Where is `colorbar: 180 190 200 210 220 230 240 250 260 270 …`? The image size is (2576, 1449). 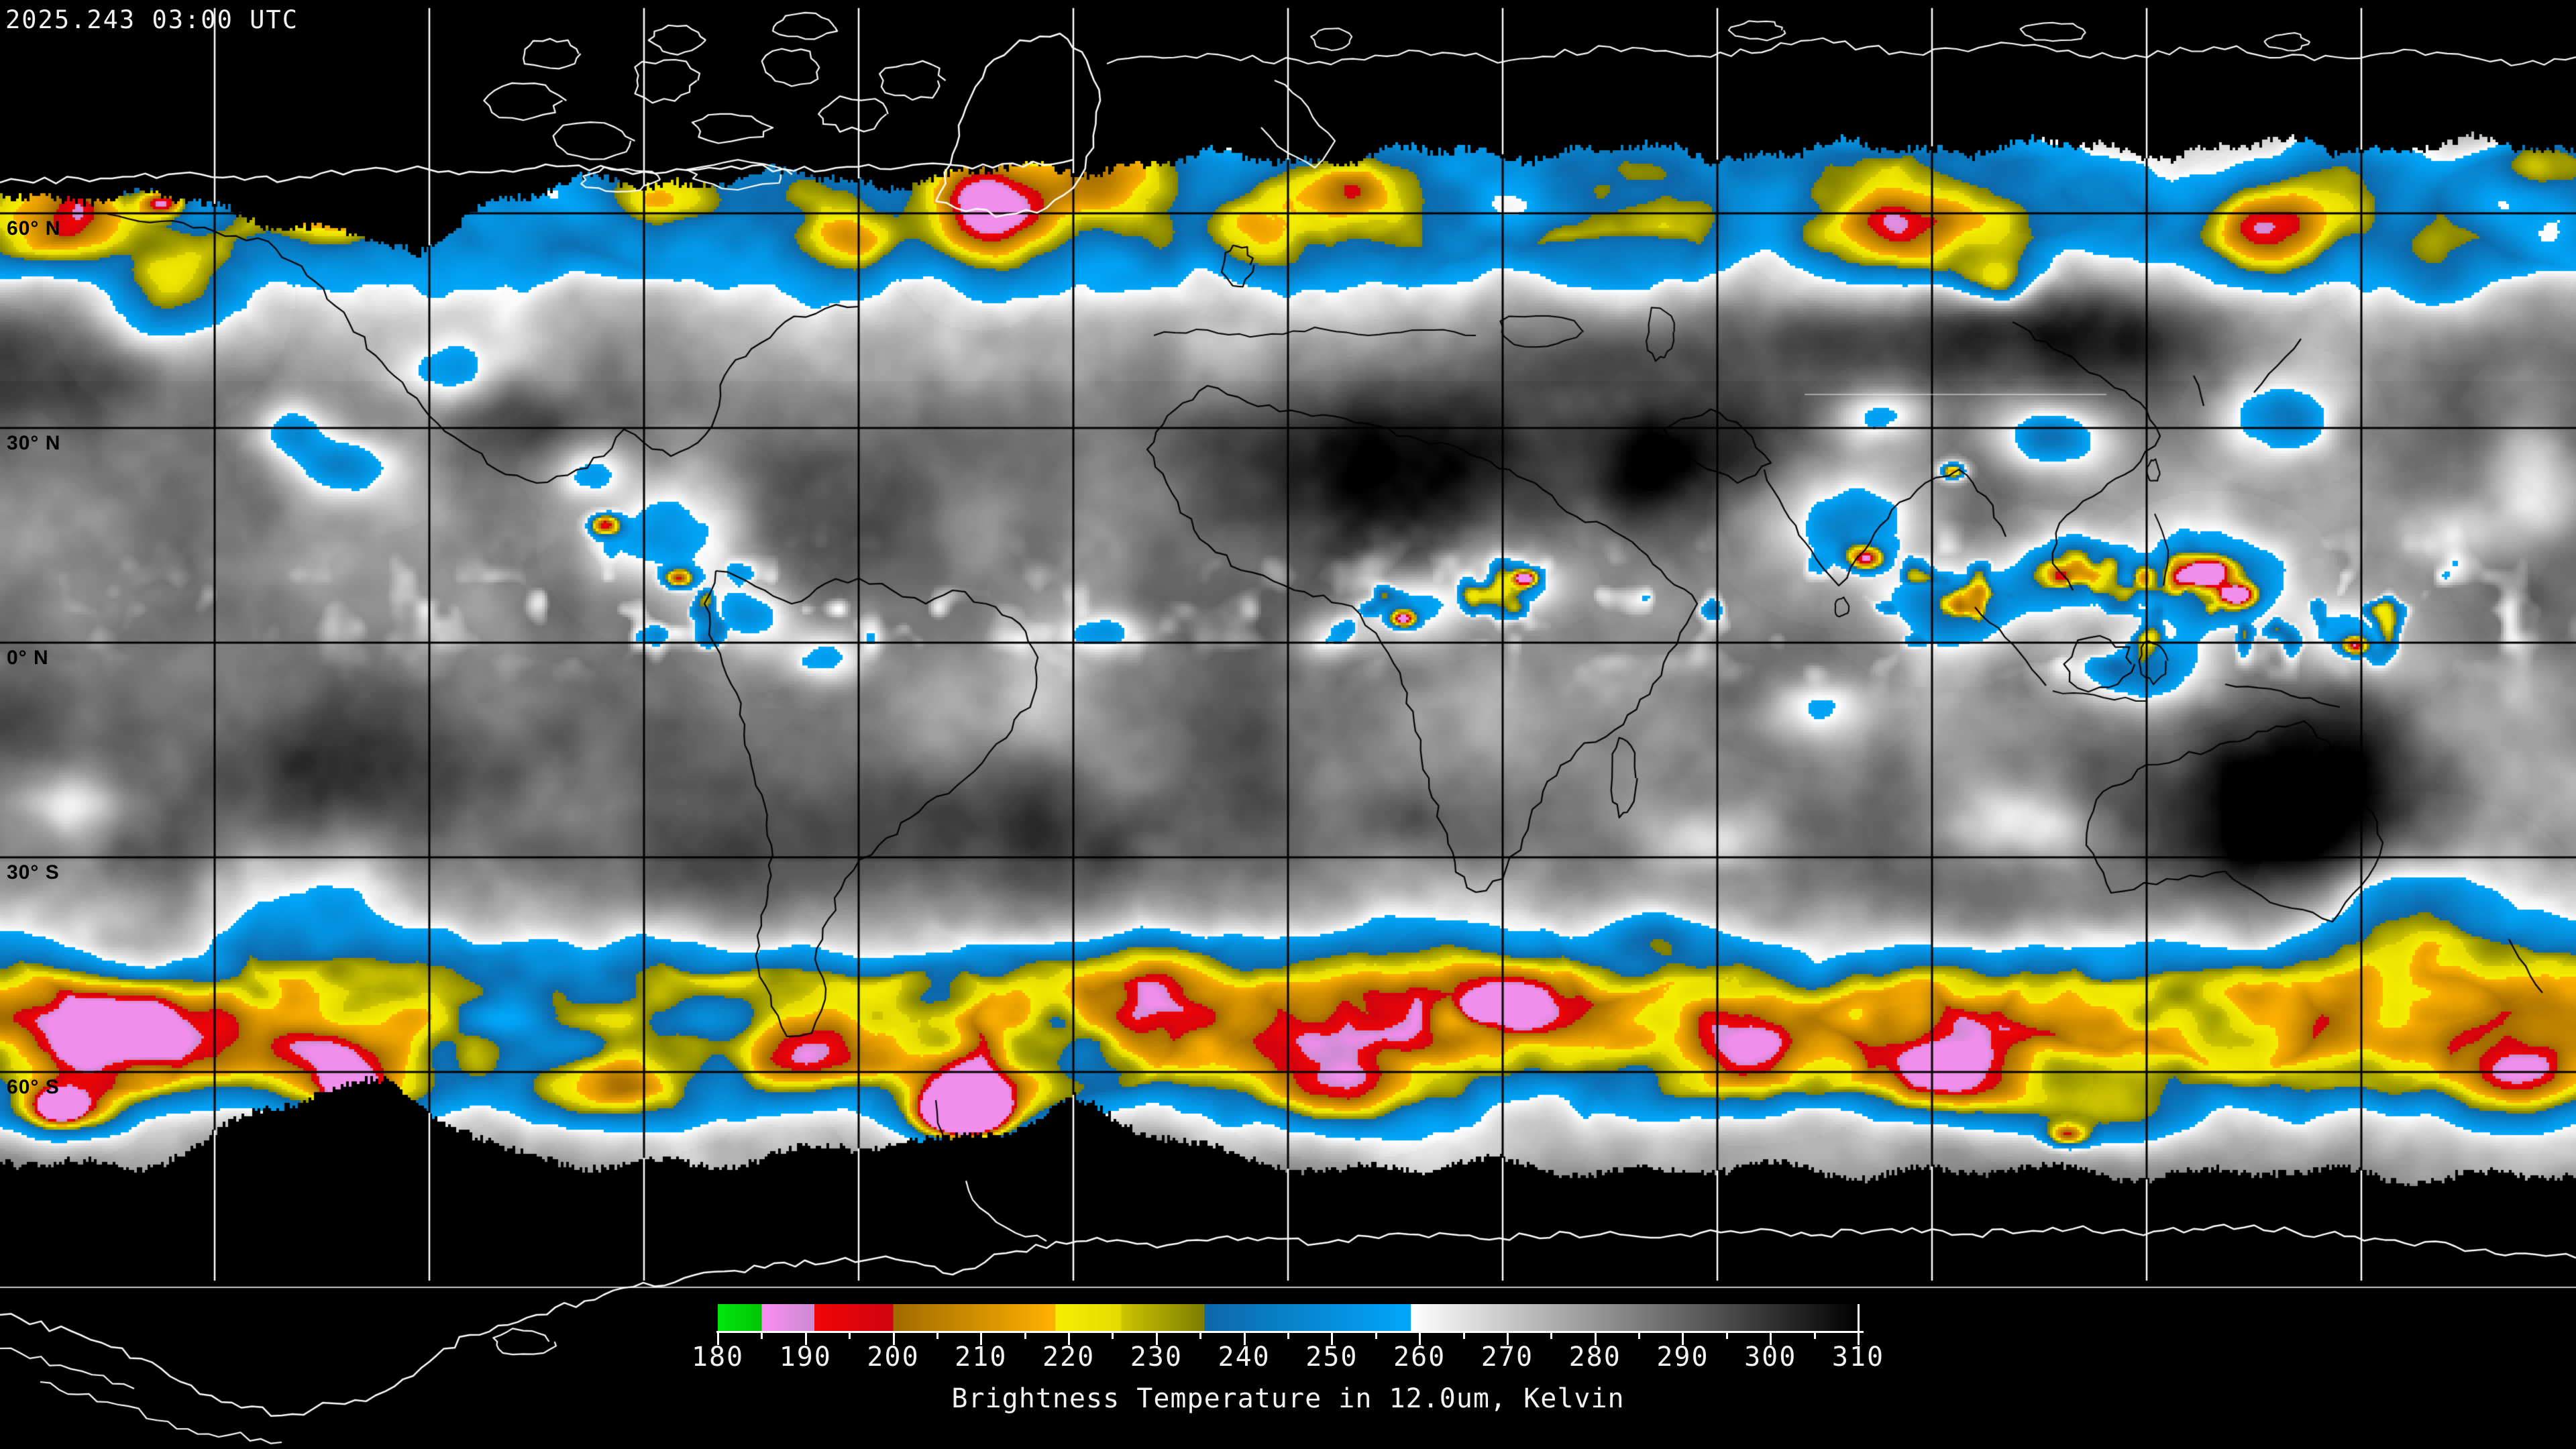 colorbar: 180 190 200 210 220 230 240 250 260 270 … is located at coordinates (1287, 1371).